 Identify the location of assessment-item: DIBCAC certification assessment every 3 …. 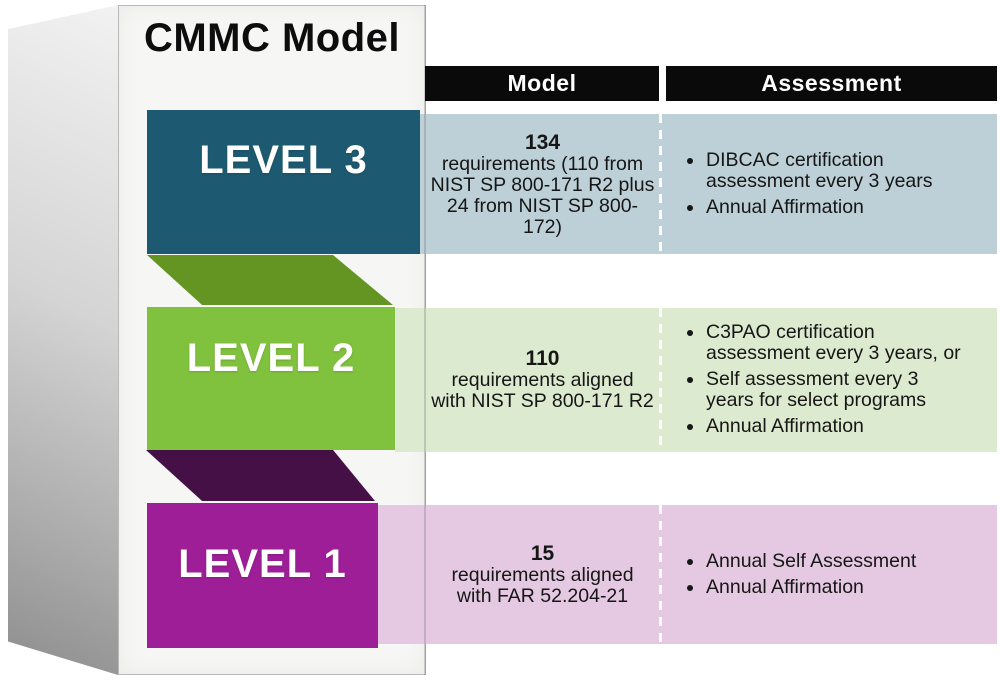
(838, 171).